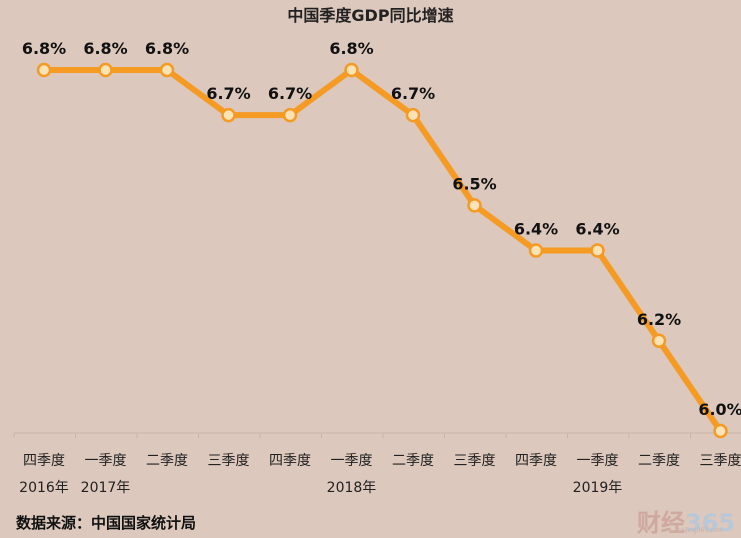 This screenshot has width=741, height=538. Describe the element at coordinates (106, 522) in the screenshot. I see `data-source-note: 数据来源：中国国家统计局` at that location.